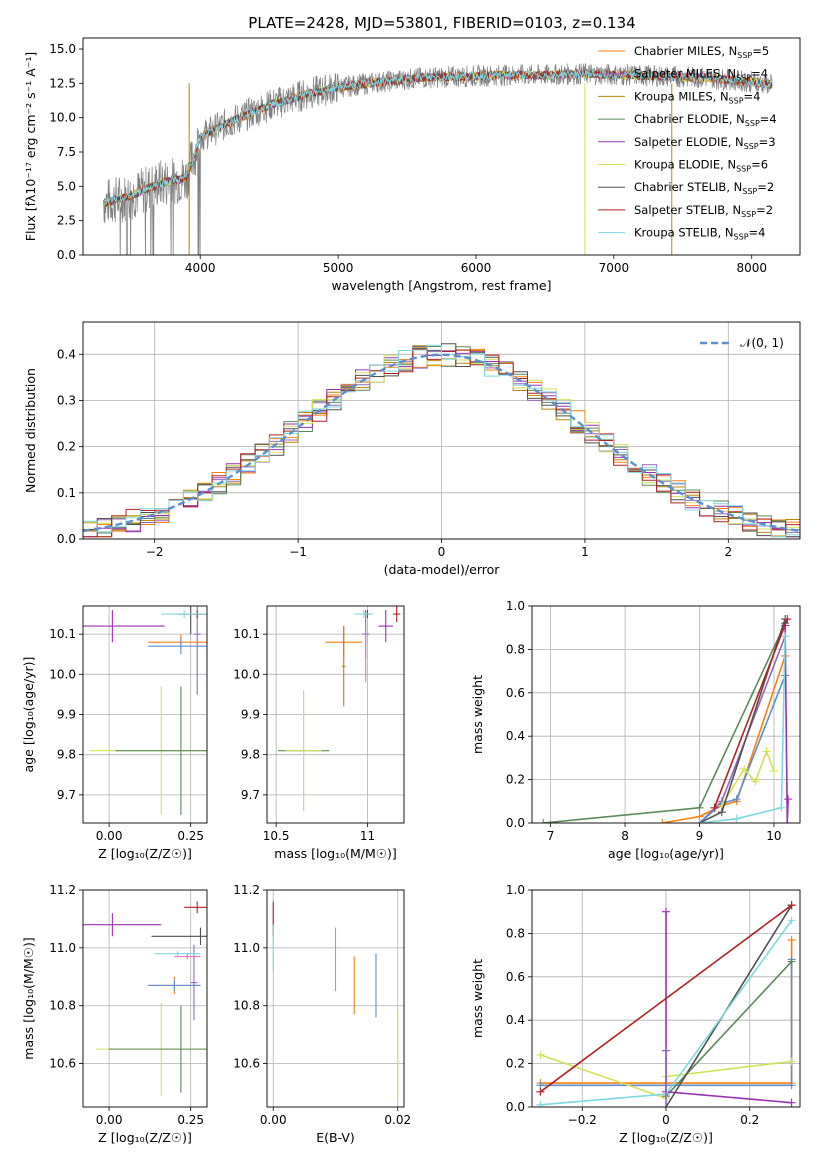 The height and width of the screenshot is (1170, 819). What do you see at coordinates (476, 268) in the screenshot?
I see `x-tick-label: 6000` at bounding box center [476, 268].